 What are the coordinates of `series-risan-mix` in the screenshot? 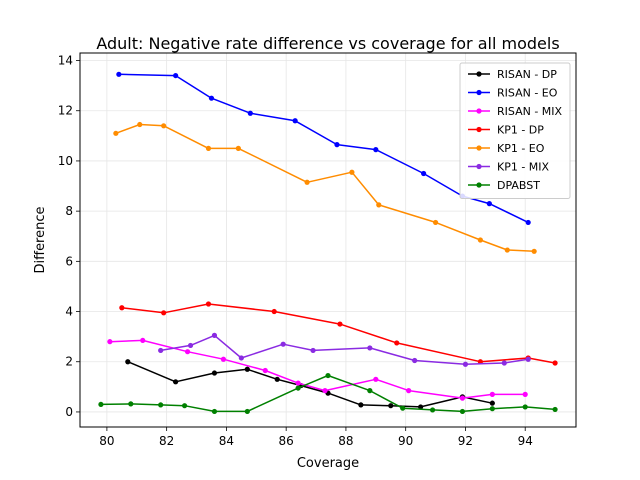 It's located at (317, 369).